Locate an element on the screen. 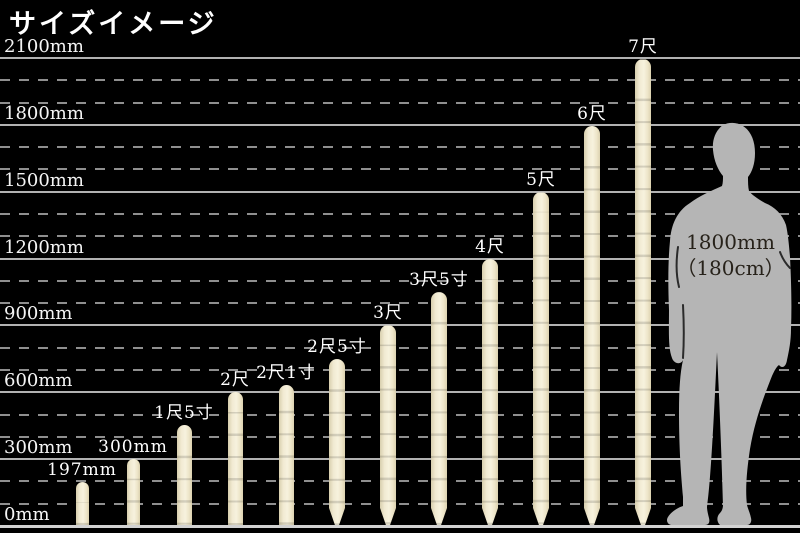 This screenshot has height=533, width=800. stake-bar-197mm is located at coordinates (82, 503).